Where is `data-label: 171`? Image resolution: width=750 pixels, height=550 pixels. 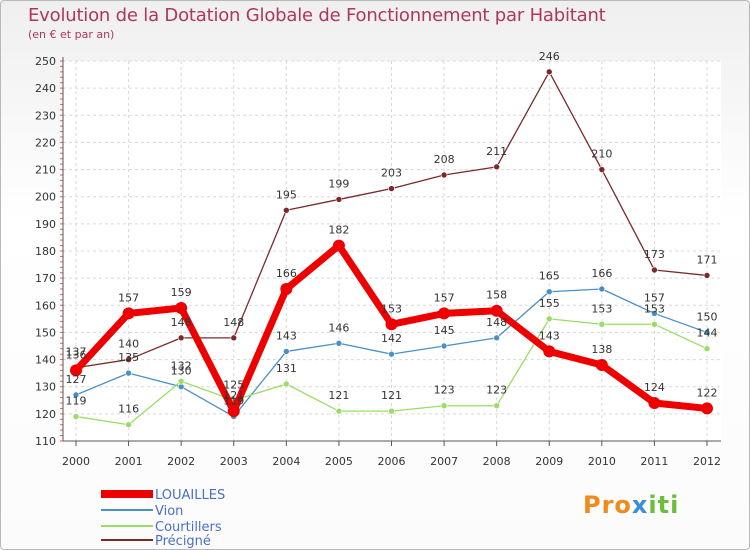
data-label: 171 is located at coordinates (707, 259).